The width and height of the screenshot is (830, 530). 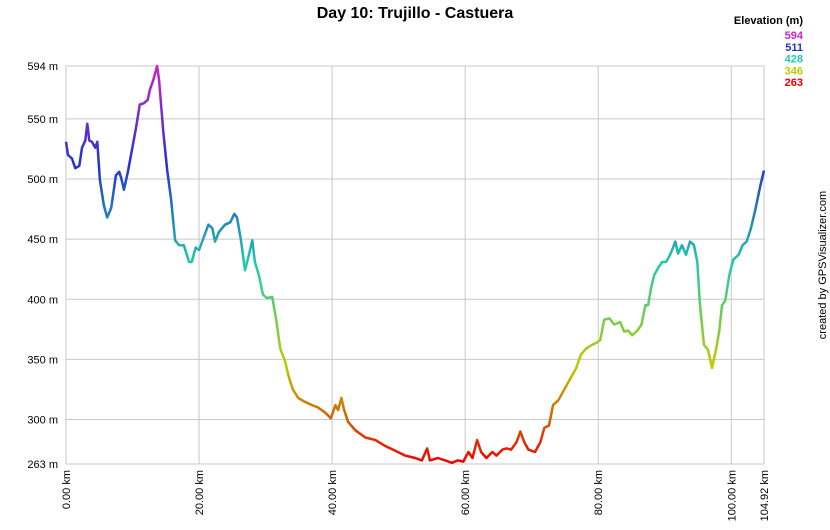 I want to click on y-tick-label: 350 m, so click(x=42, y=360).